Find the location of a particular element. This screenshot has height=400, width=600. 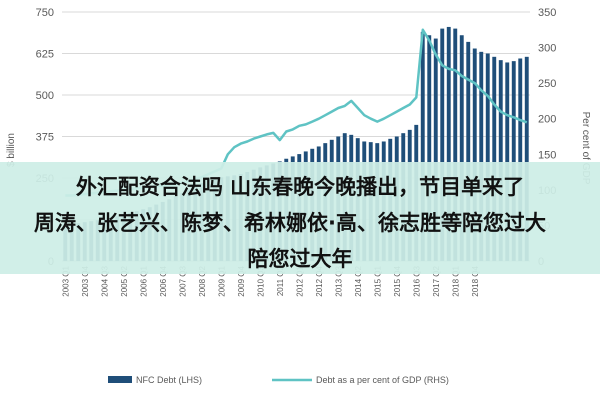

x-tick-label: 2012 Q4 is located at coordinates (319, 281).